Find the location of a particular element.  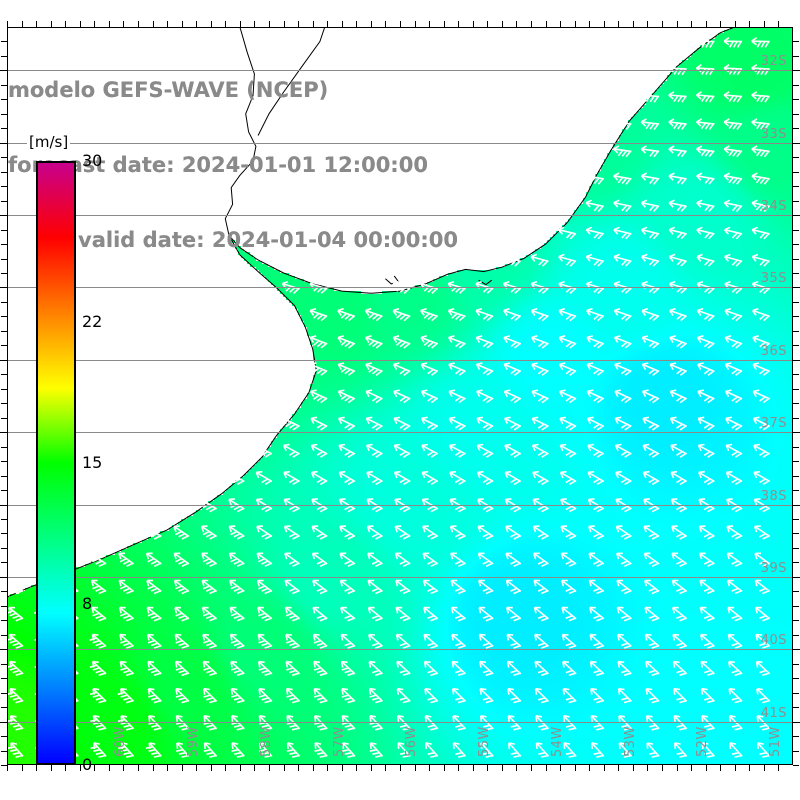

colorbar is located at coordinates (56, 463).